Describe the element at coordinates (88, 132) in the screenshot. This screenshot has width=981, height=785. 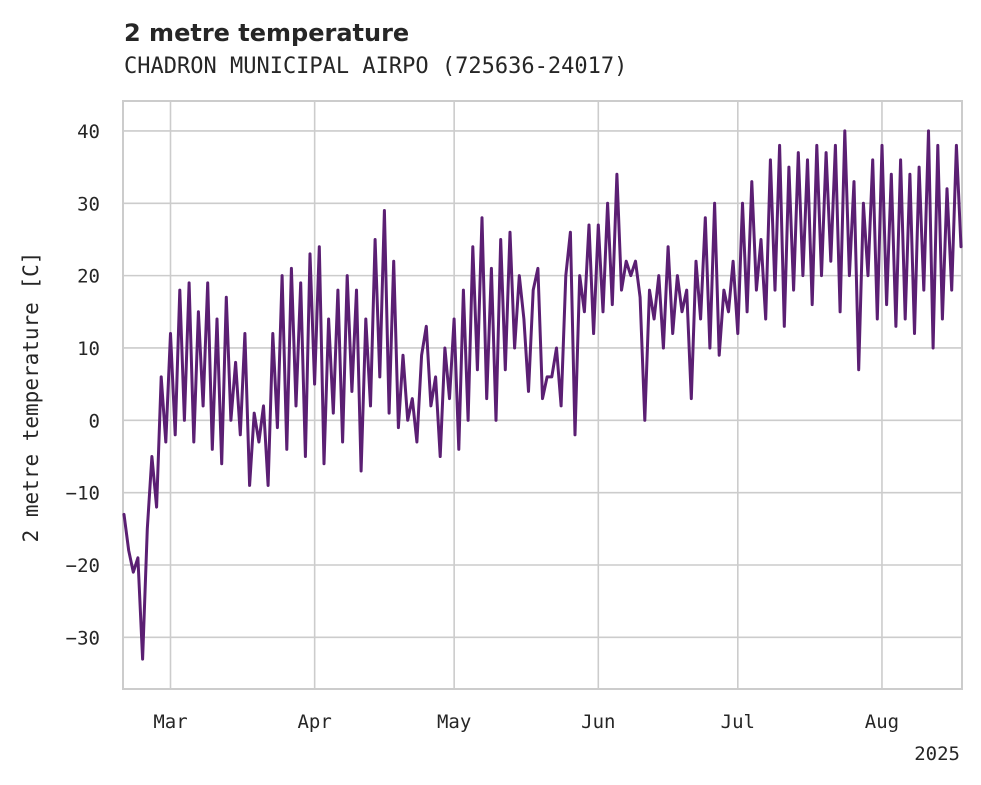
I see `y-tick-label: 40` at that location.